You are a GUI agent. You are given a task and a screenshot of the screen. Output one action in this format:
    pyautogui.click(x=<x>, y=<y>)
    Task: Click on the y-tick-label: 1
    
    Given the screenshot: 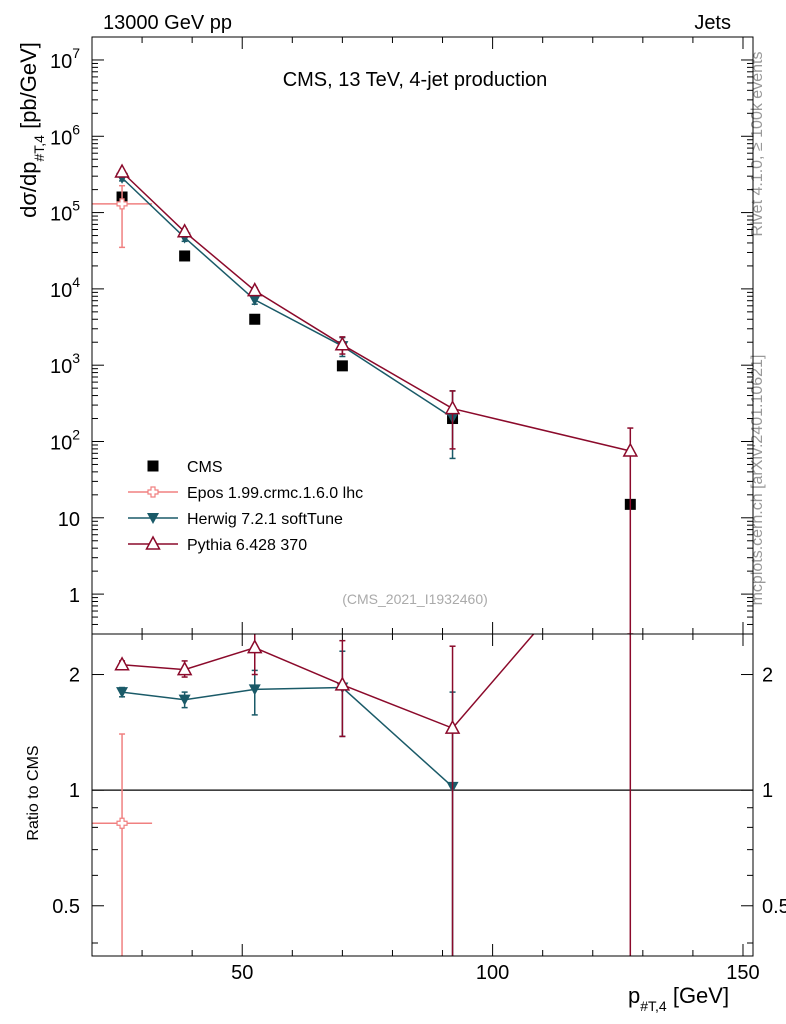 What is the action you would take?
    pyautogui.click(x=74, y=596)
    